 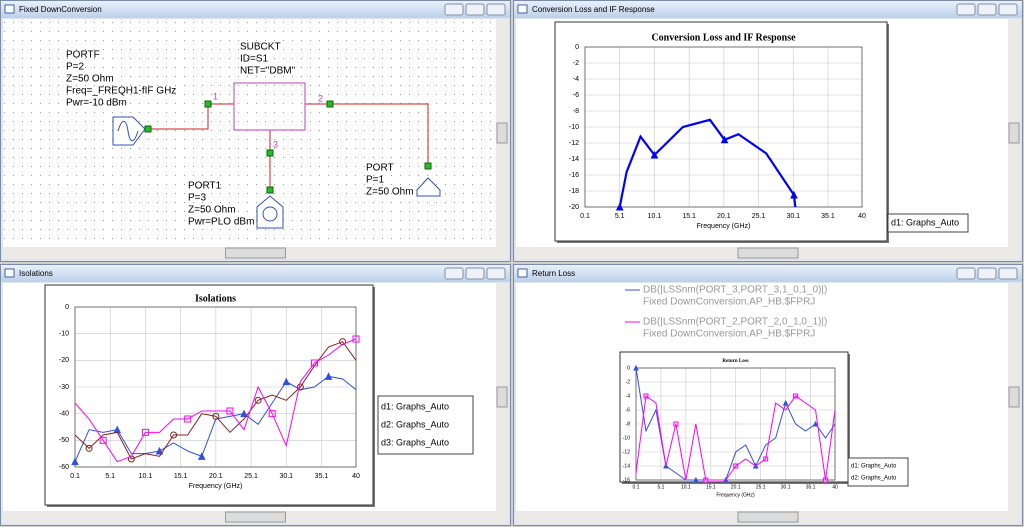 What do you see at coordinates (553, 273) in the screenshot?
I see `window-title: Return Loss` at bounding box center [553, 273].